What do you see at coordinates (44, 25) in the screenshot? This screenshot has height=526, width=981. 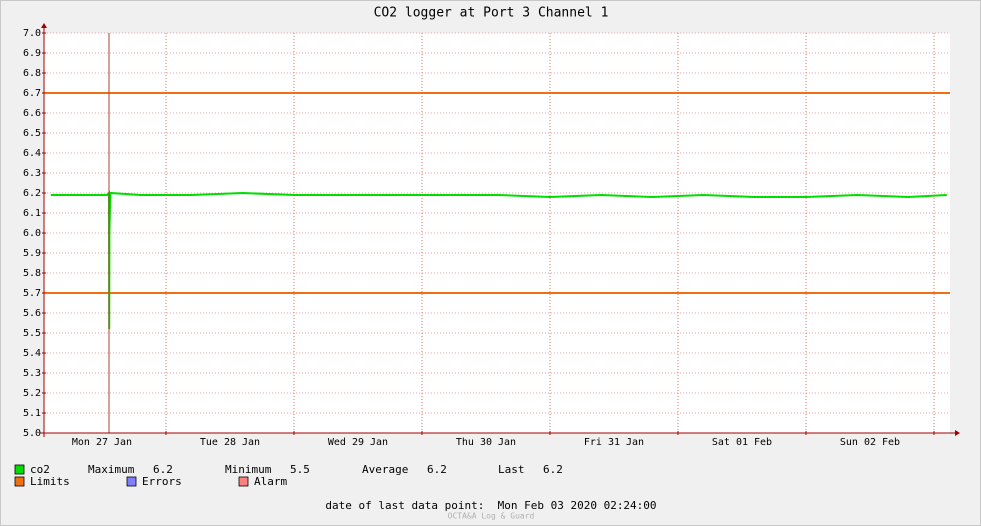 I see `y-axis-arrow` at bounding box center [44, 25].